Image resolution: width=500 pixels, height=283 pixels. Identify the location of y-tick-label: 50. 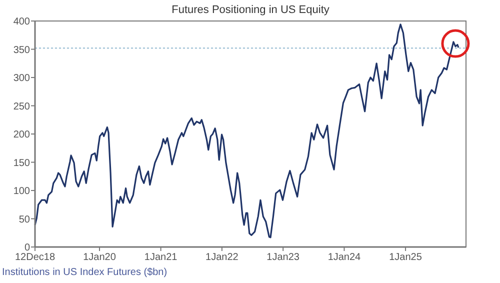
(24, 220).